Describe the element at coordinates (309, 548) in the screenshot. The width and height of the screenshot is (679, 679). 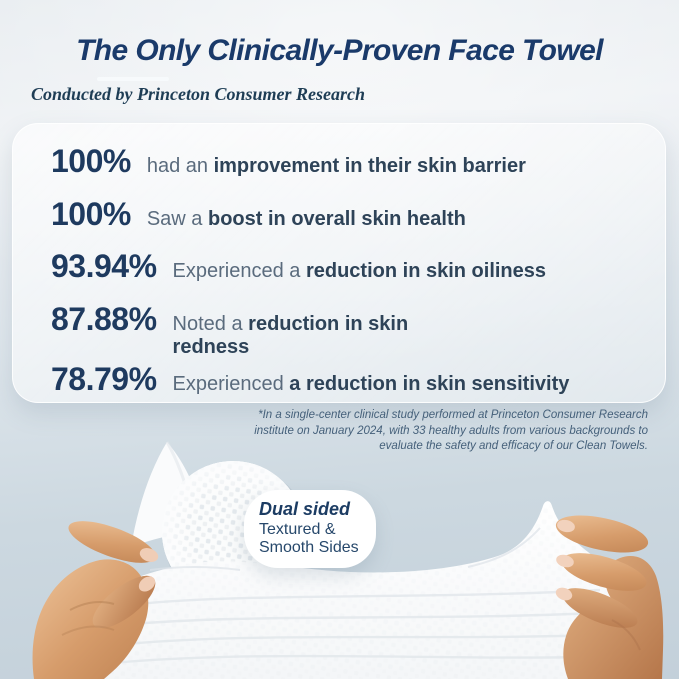
I see `callout-line: Smooth Sides` at that location.